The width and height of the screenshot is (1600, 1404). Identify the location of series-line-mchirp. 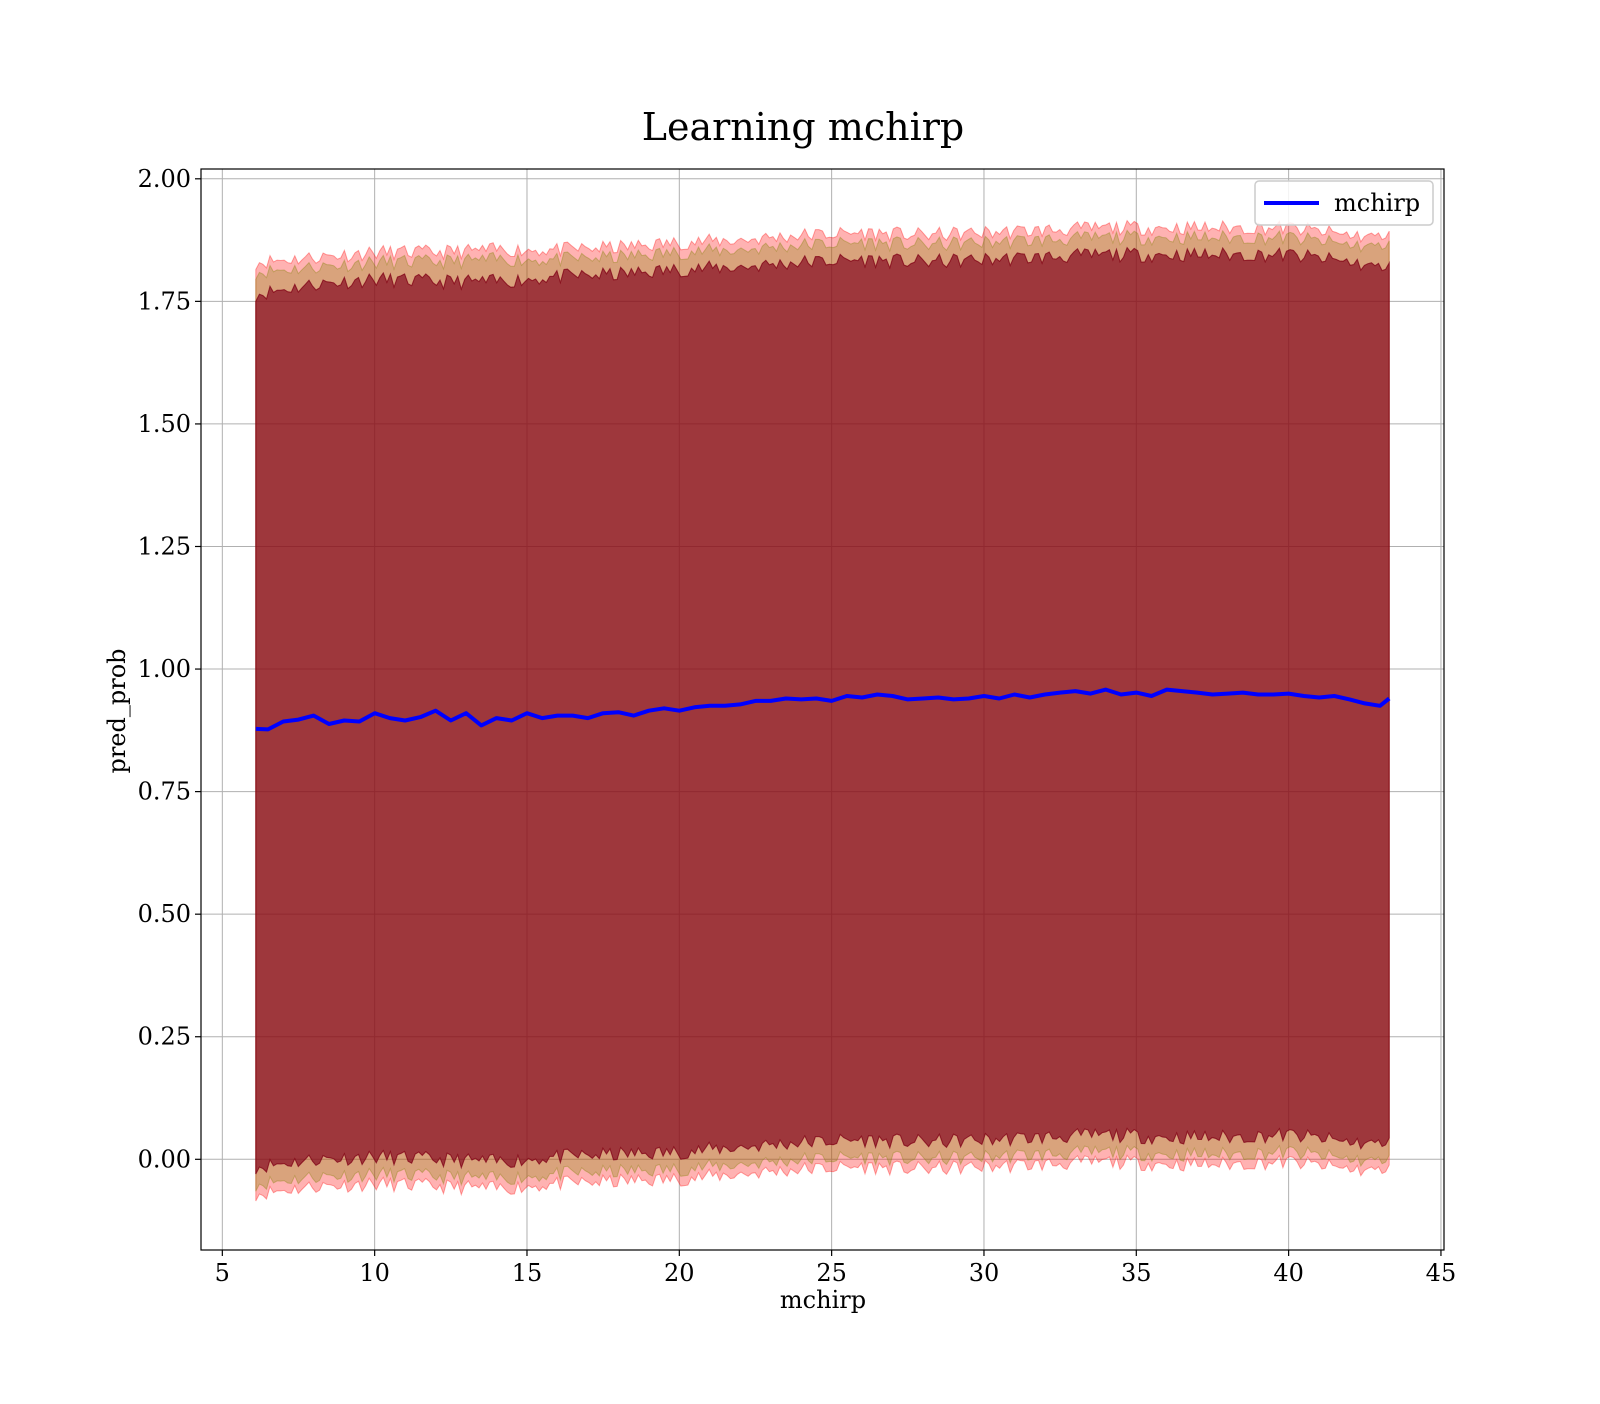
(823, 709).